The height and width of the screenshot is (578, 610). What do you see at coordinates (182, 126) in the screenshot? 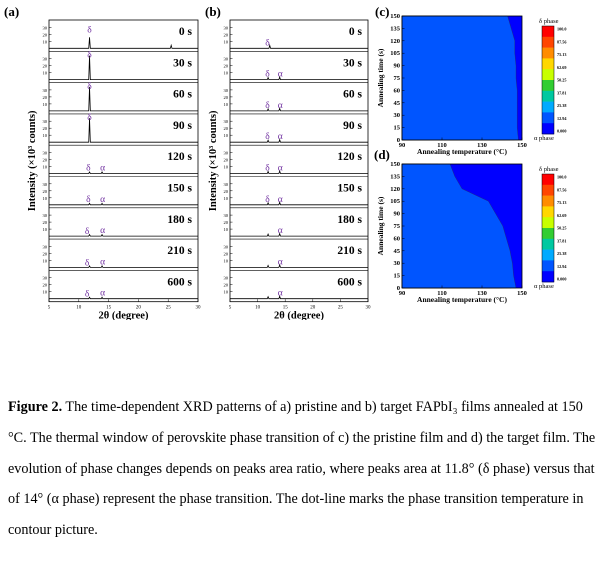
I see `time-label: 90 s` at bounding box center [182, 126].